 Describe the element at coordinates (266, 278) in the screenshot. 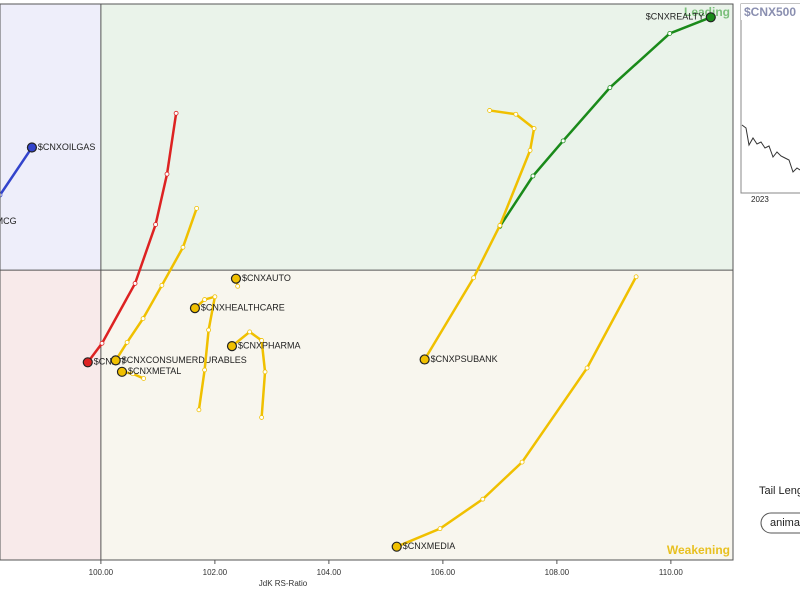

I see `series-label: $CNXAUTO` at that location.